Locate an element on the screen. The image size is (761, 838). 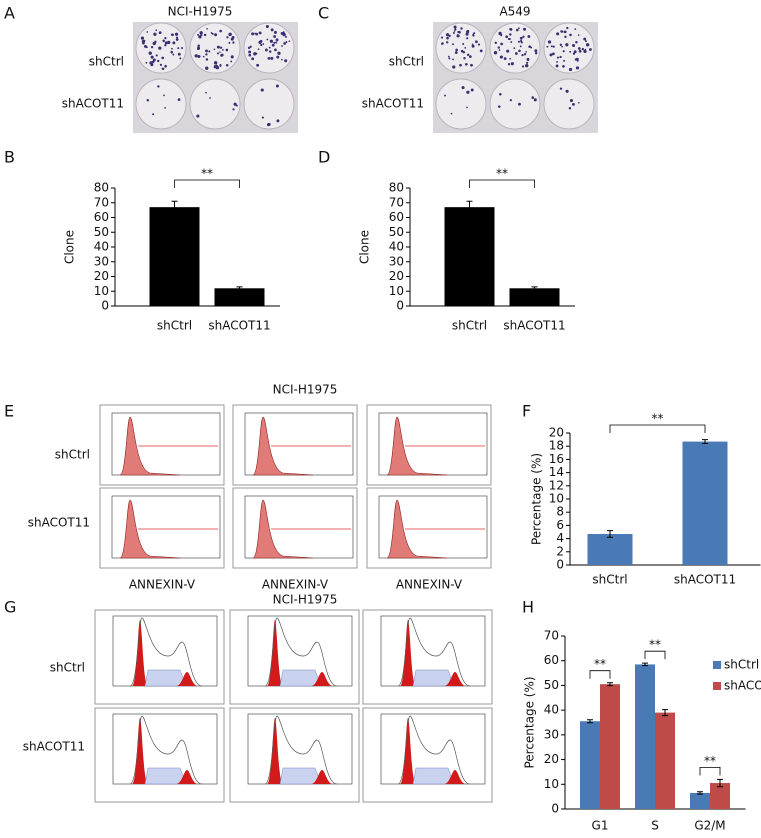
y-tick-label: 18 is located at coordinates (556, 446).